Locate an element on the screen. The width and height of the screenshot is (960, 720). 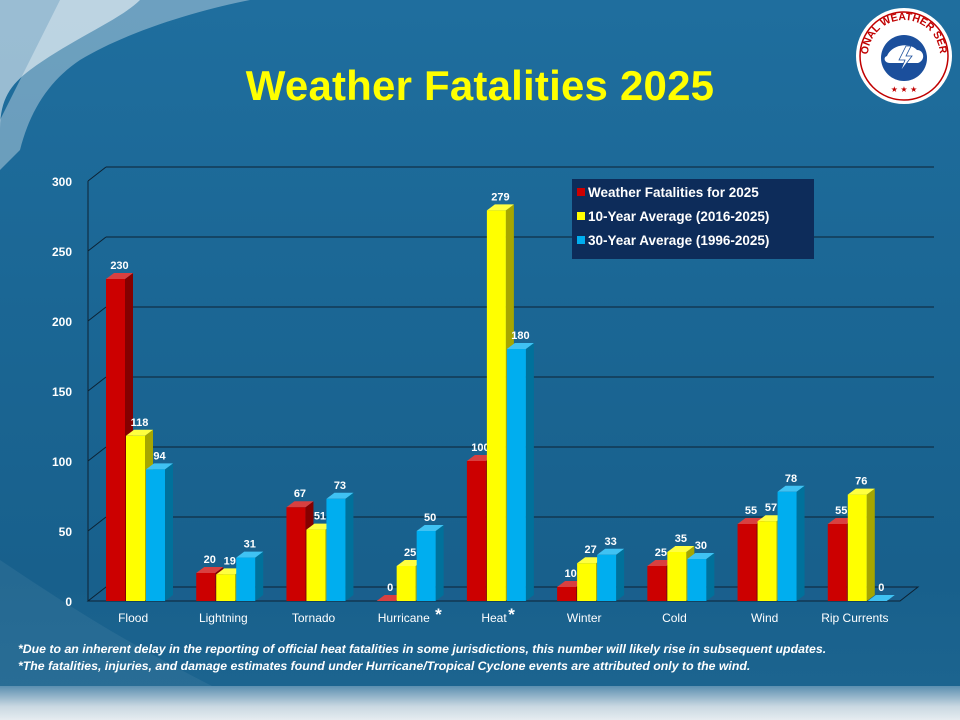
data-label: 19 is located at coordinates (230, 561).